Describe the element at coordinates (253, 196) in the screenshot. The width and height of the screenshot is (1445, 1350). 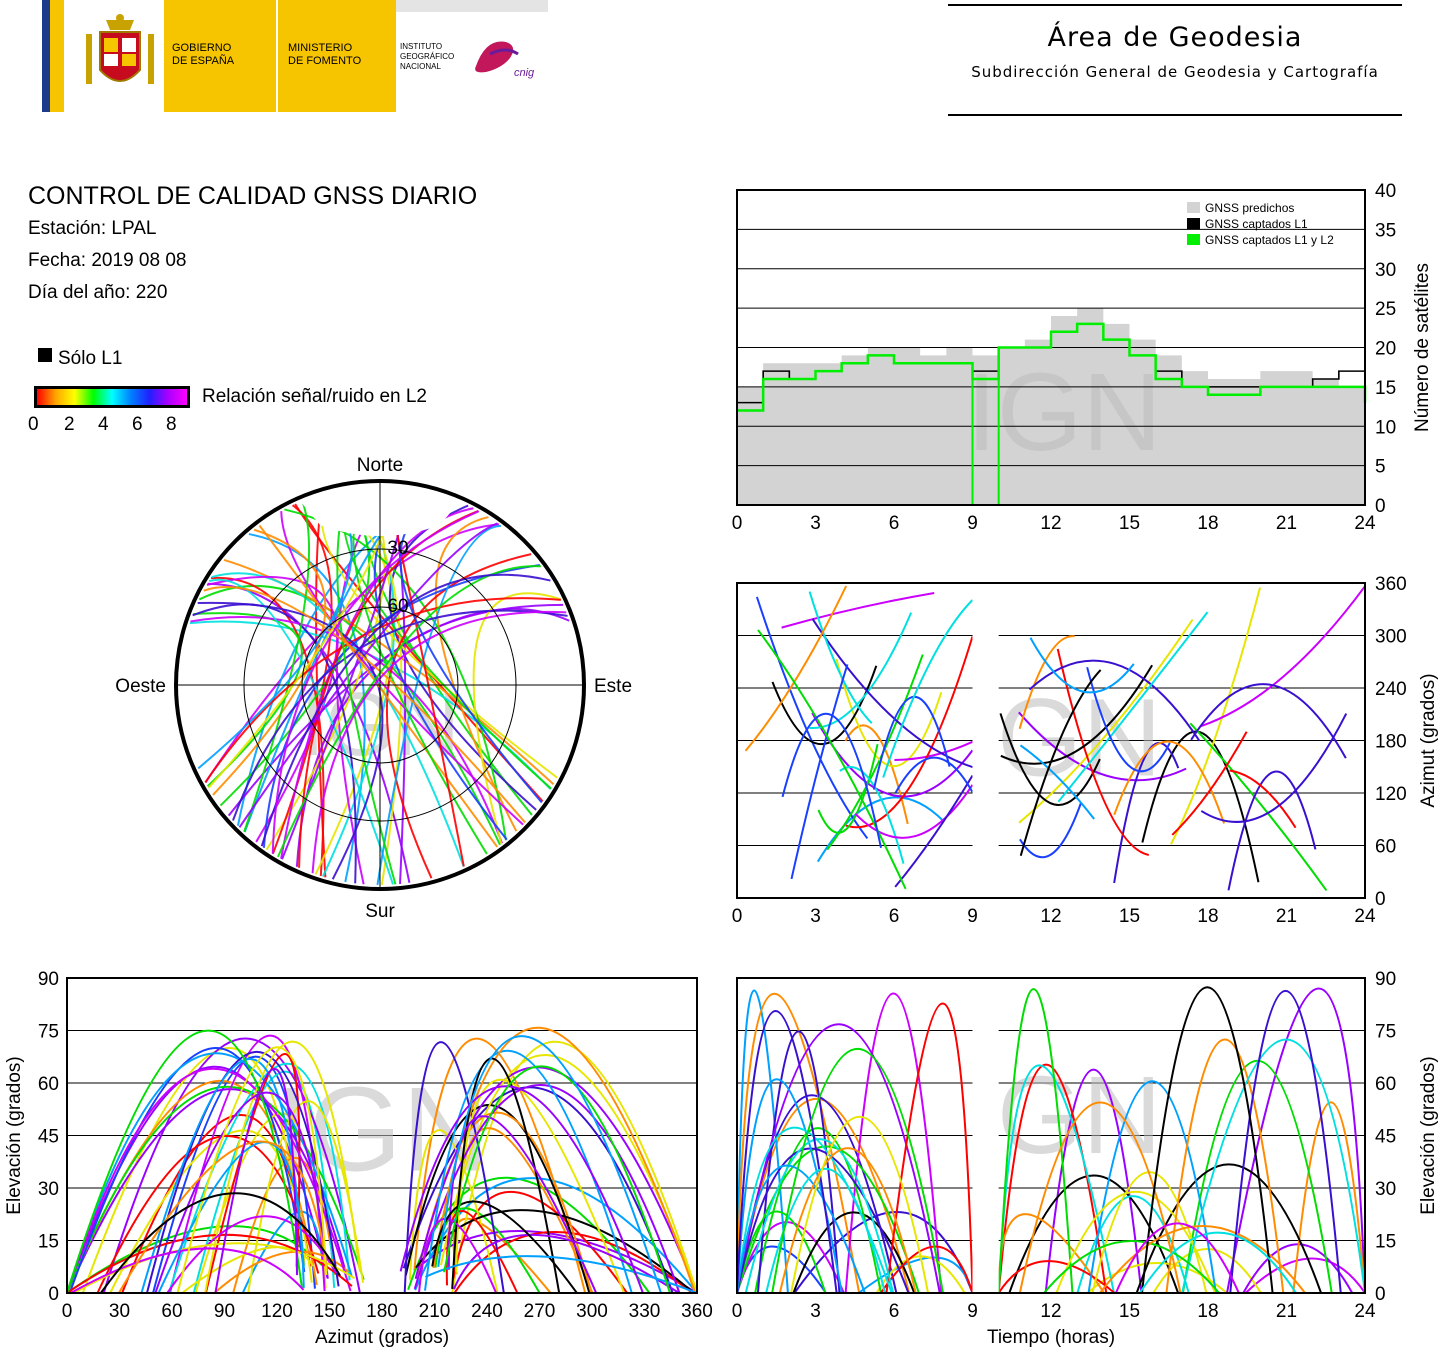
I see `report-title: CONTROL DE CALIDAD GNSS DIARIO` at that location.